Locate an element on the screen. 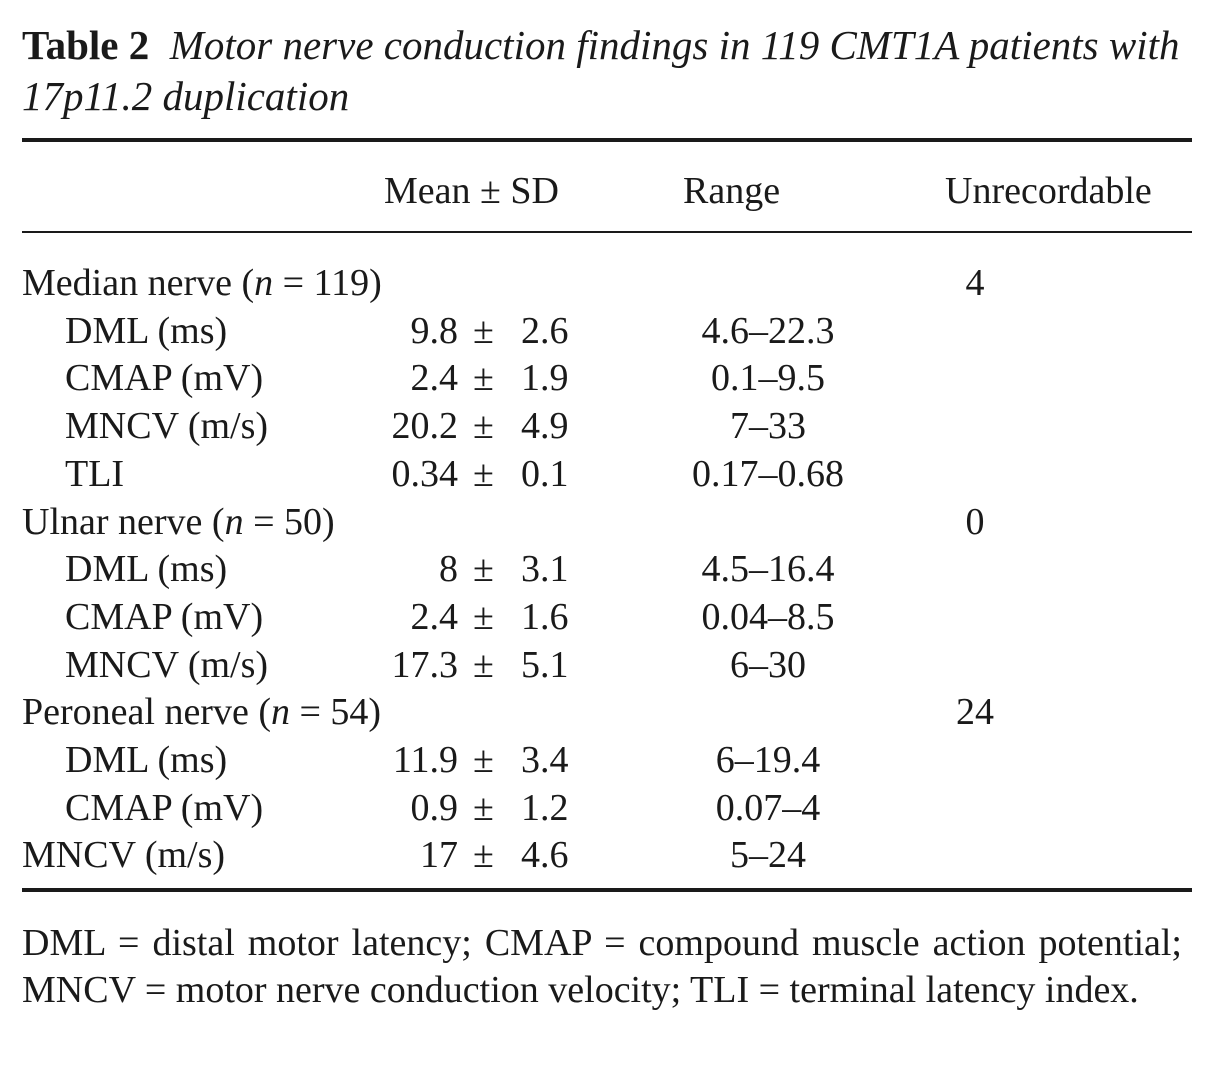 This screenshot has width=1212, height=1078. sd-value: 0.1 is located at coordinates (545, 474).